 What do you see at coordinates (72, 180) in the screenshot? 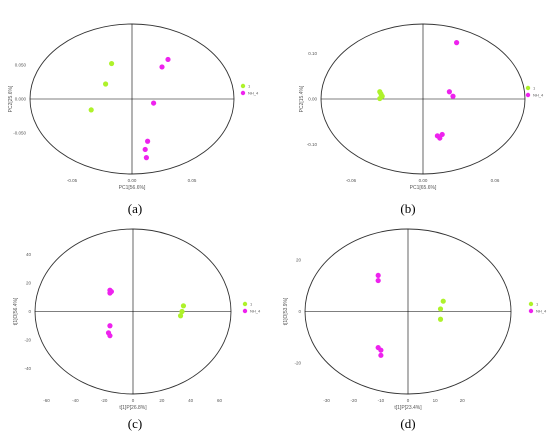
I see `x-tick-label: -0.05` at bounding box center [72, 180].